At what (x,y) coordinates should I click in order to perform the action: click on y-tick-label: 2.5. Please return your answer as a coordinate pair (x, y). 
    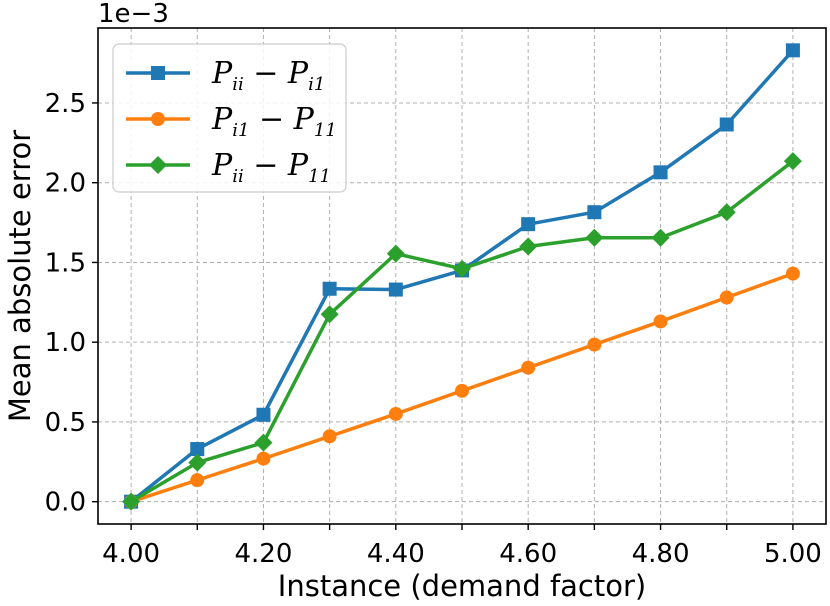
    Looking at the image, I should click on (65, 104).